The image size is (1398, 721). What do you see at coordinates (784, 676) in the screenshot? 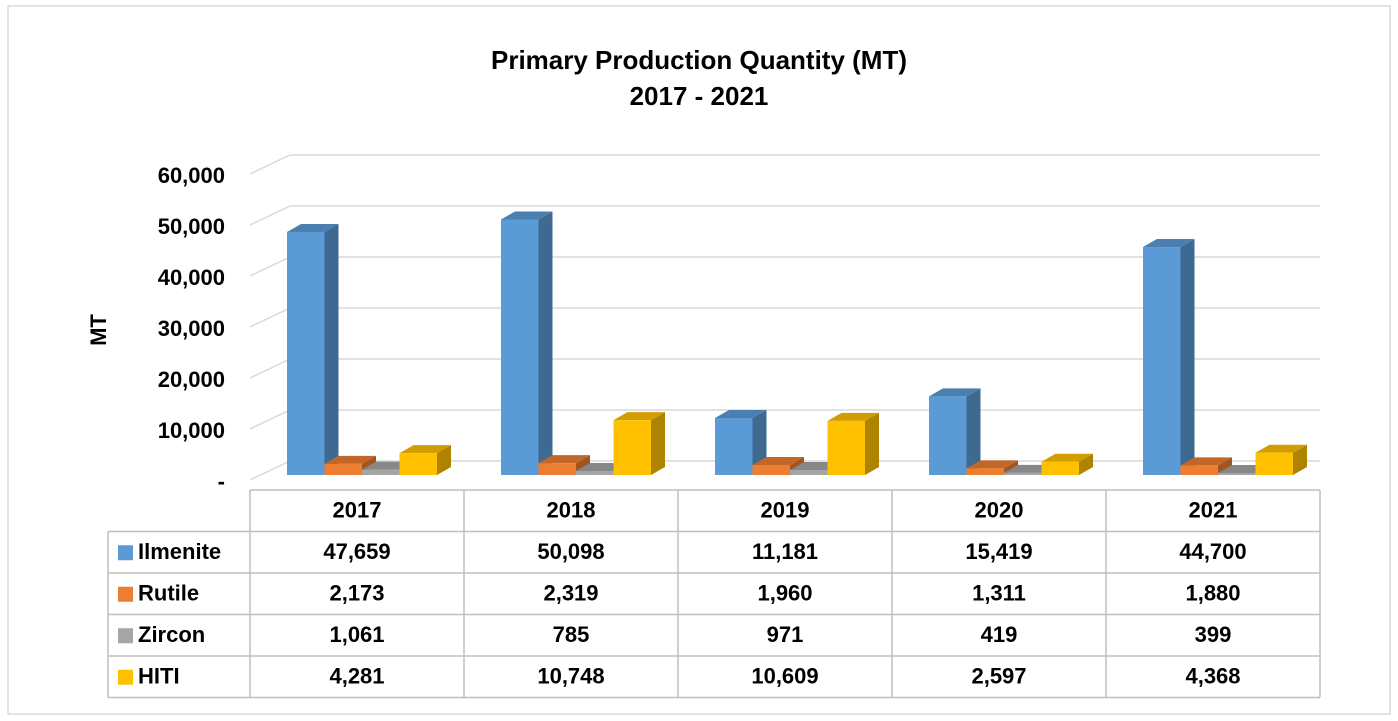
I see `table-value: 10,609` at bounding box center [784, 676].